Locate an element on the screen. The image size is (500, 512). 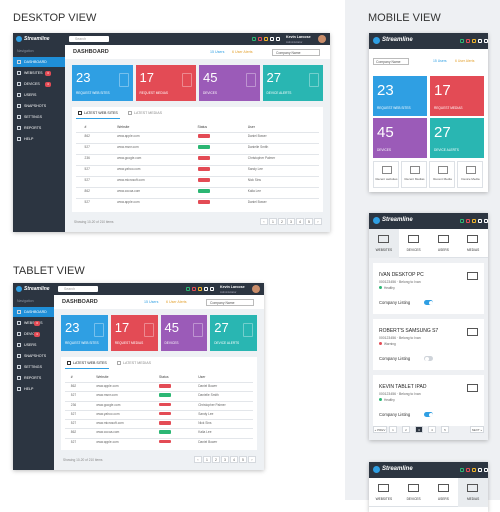
shortcut-tile: Recent websites is located at coordinates (386, 174).